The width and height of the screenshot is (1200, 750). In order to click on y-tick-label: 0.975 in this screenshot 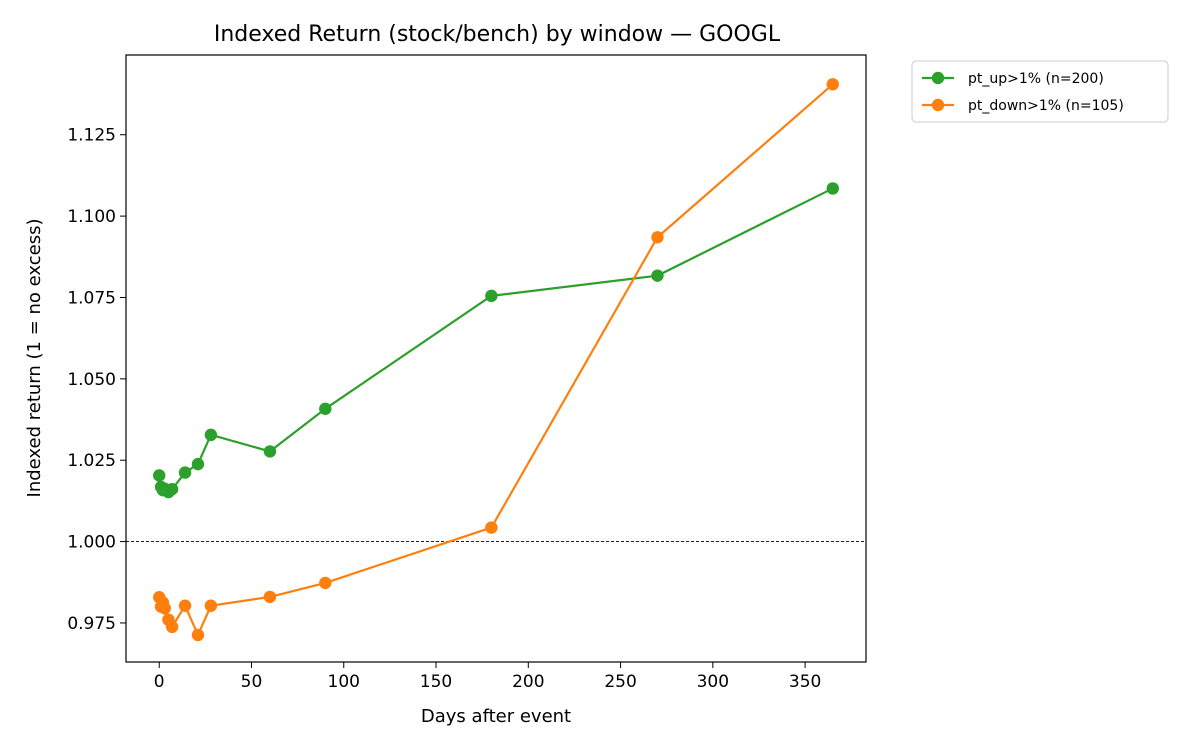, I will do `click(91, 624)`.